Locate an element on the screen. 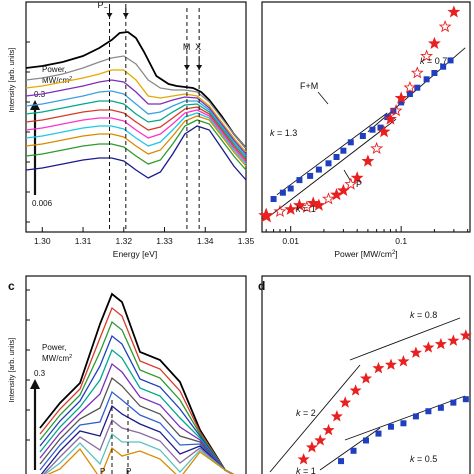 The width and height of the screenshot is (474, 474). x-tick-label: 1.32 is located at coordinates (124, 241).